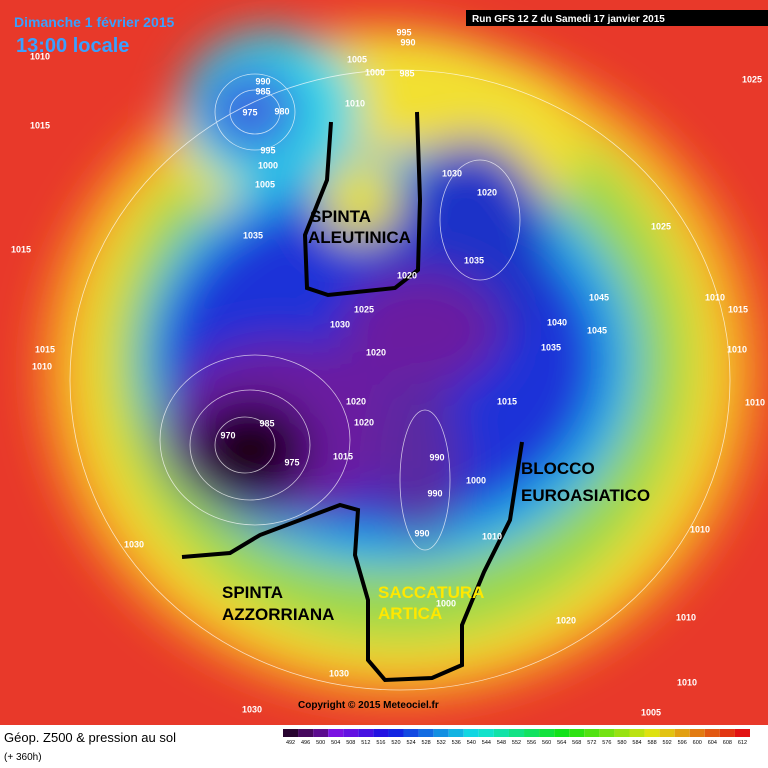 The height and width of the screenshot is (768, 768). Describe the element at coordinates (531, 743) in the screenshot. I see `scale-label: 556` at that location.